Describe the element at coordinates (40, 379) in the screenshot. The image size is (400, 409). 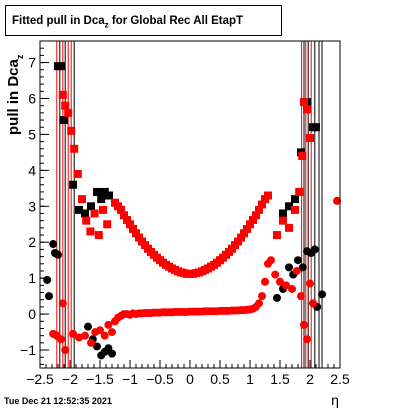
I see `x-tick-label: −2.5` at that location.